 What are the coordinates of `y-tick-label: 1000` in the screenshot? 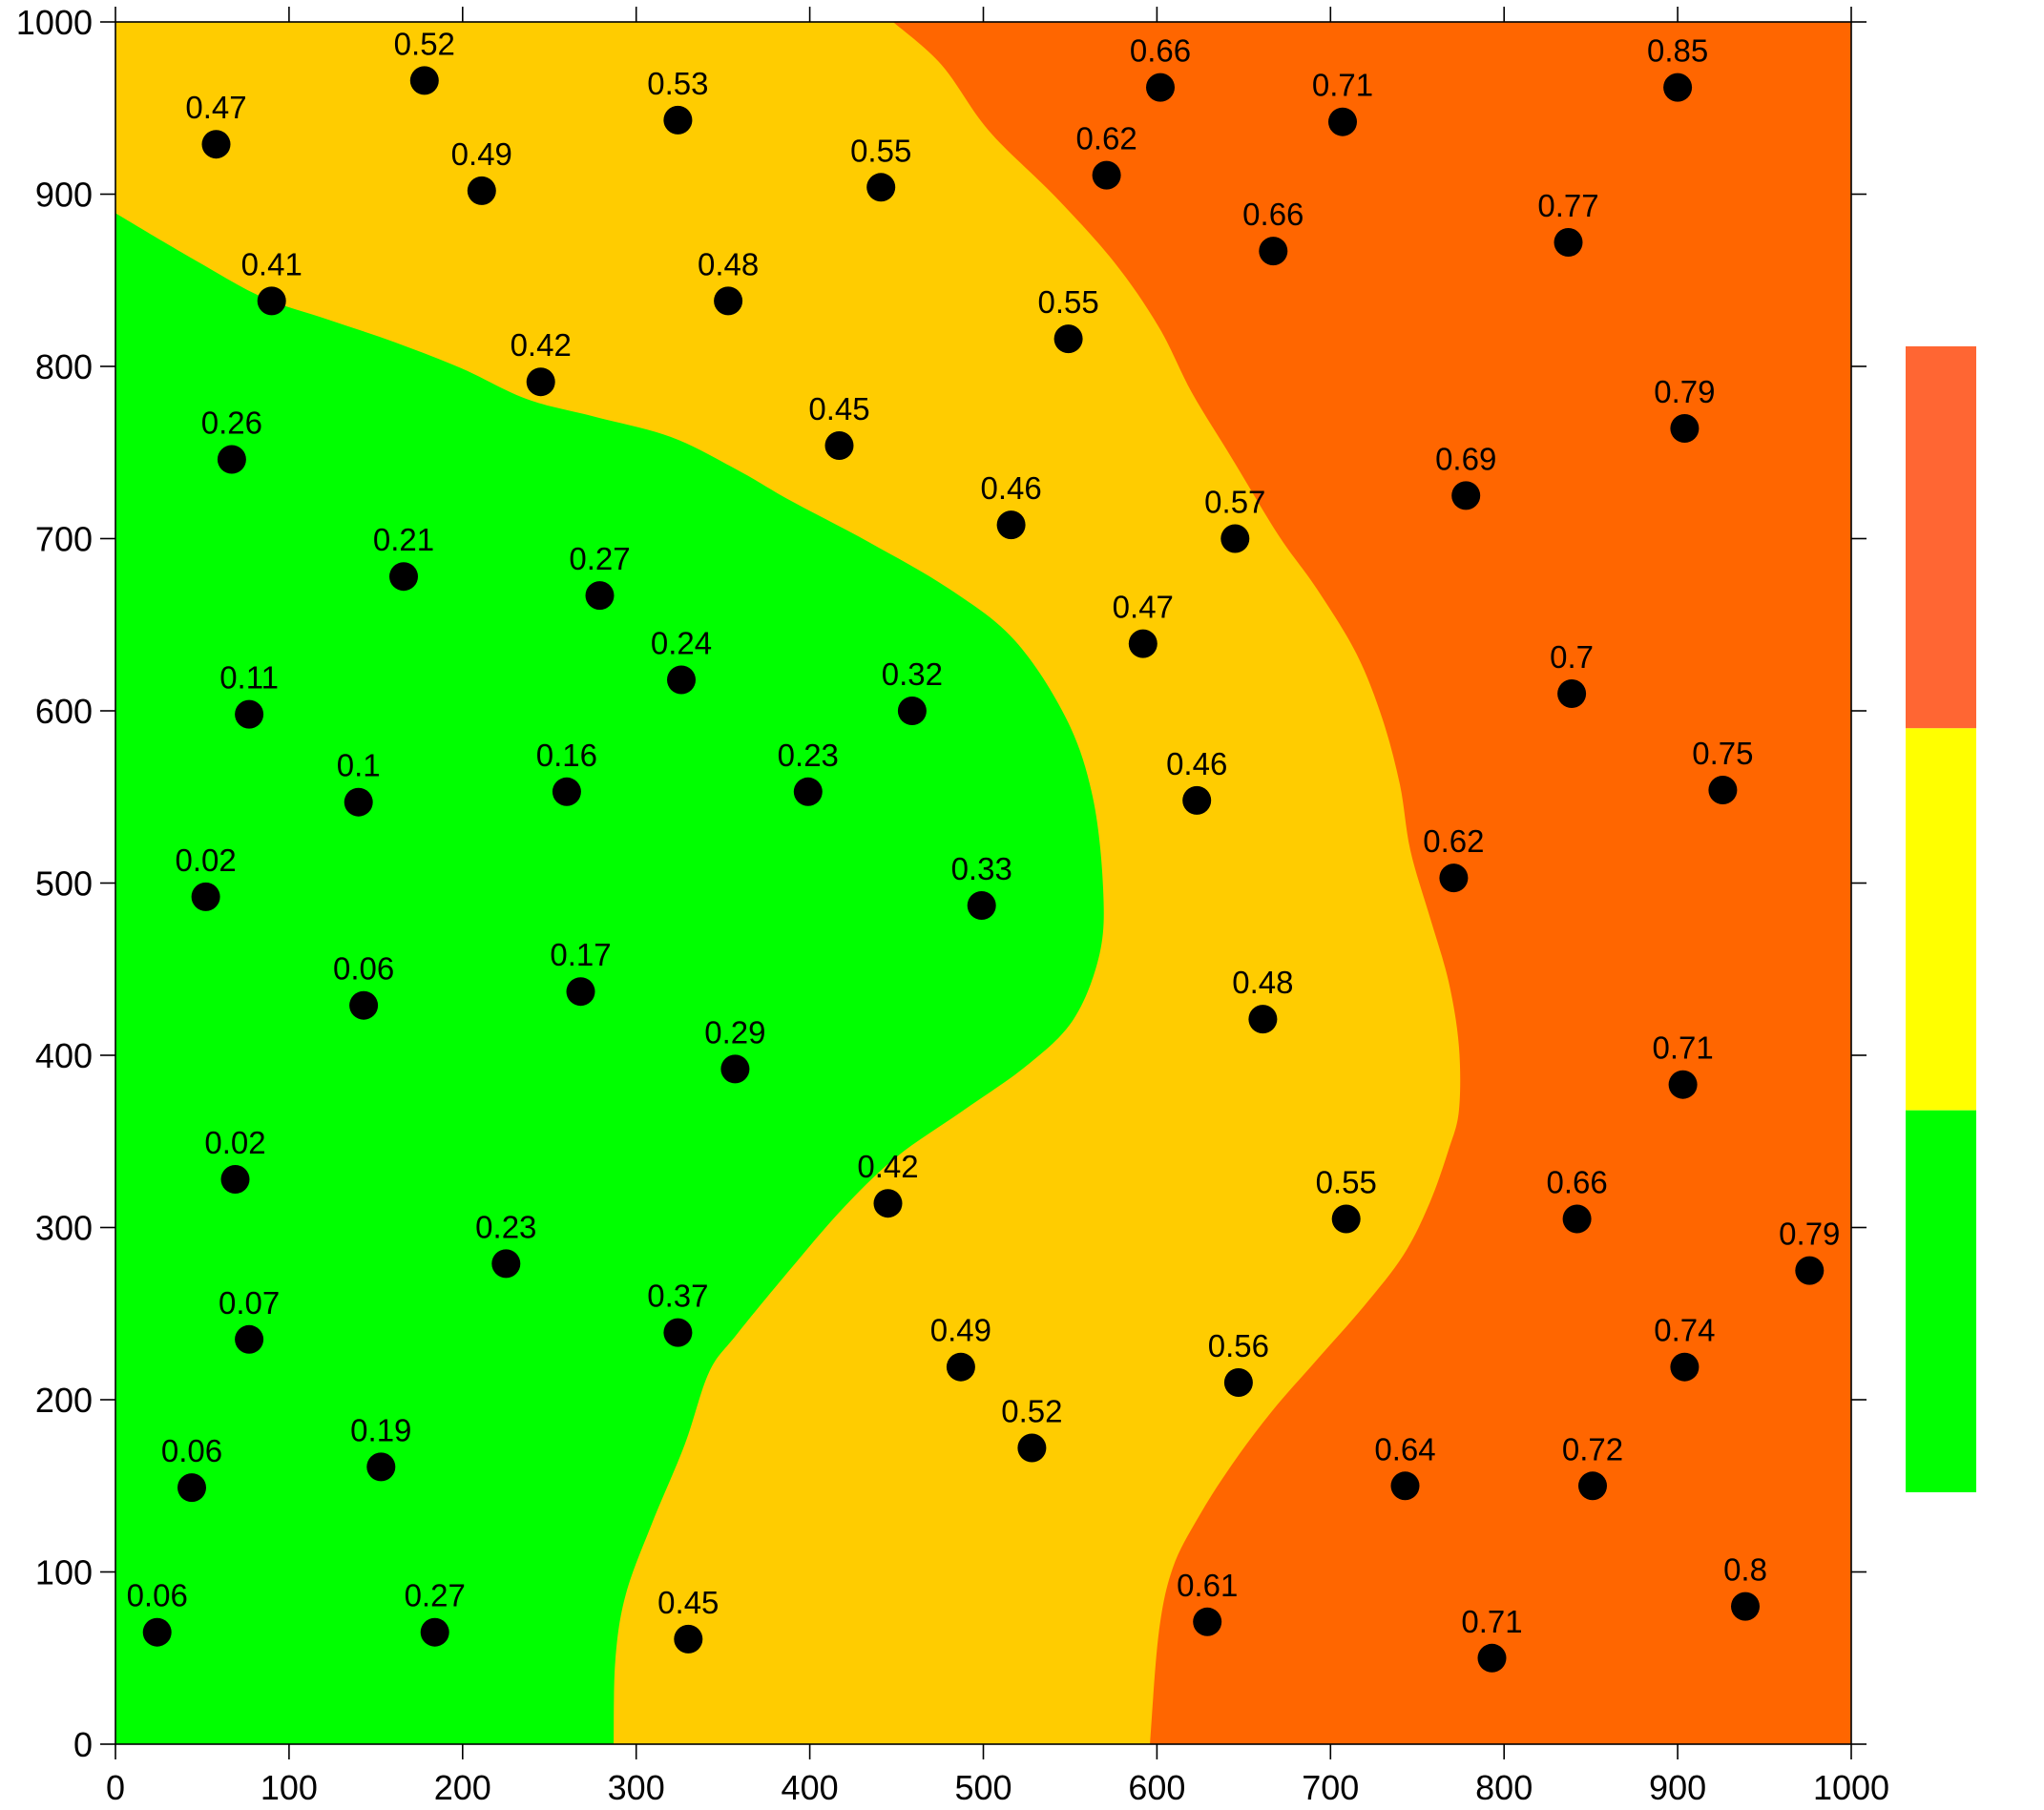 It's located at (54, 22).